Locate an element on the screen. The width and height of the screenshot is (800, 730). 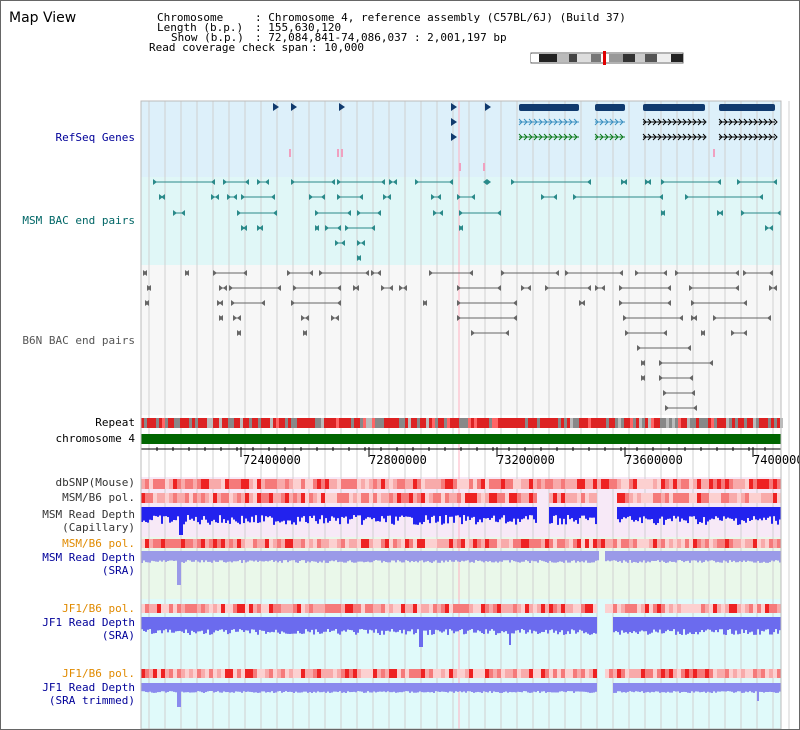
gene-marker is located at coordinates (454, 122).